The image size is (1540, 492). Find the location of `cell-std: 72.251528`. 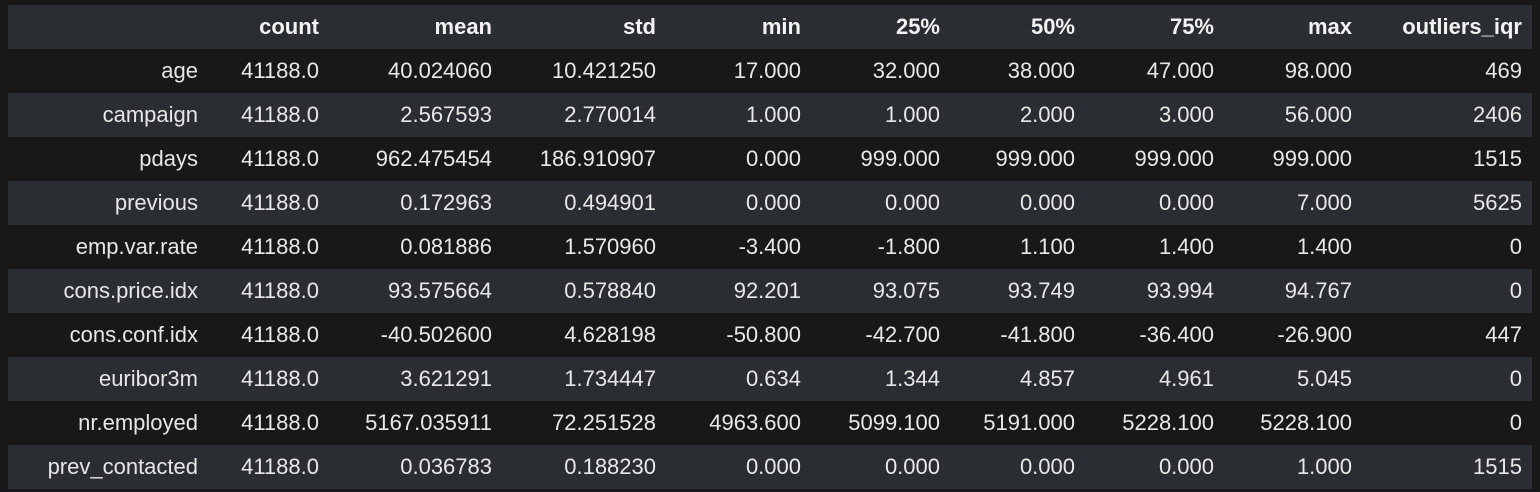

cell-std: 72.251528 is located at coordinates (604, 422).